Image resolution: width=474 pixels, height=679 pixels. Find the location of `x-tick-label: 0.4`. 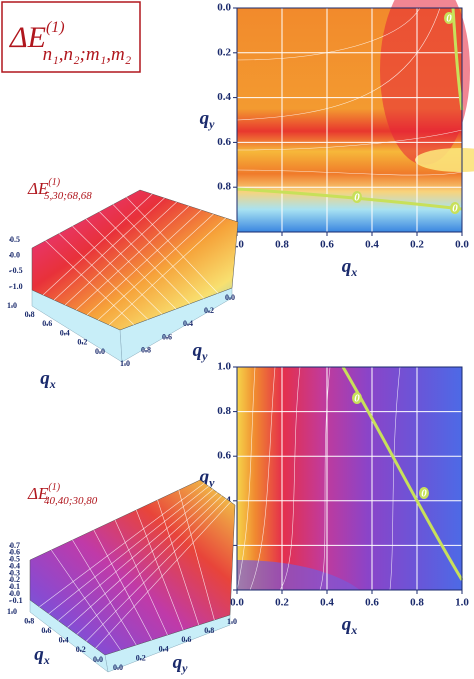

x-tick-label: 0.4 is located at coordinates (372, 245).